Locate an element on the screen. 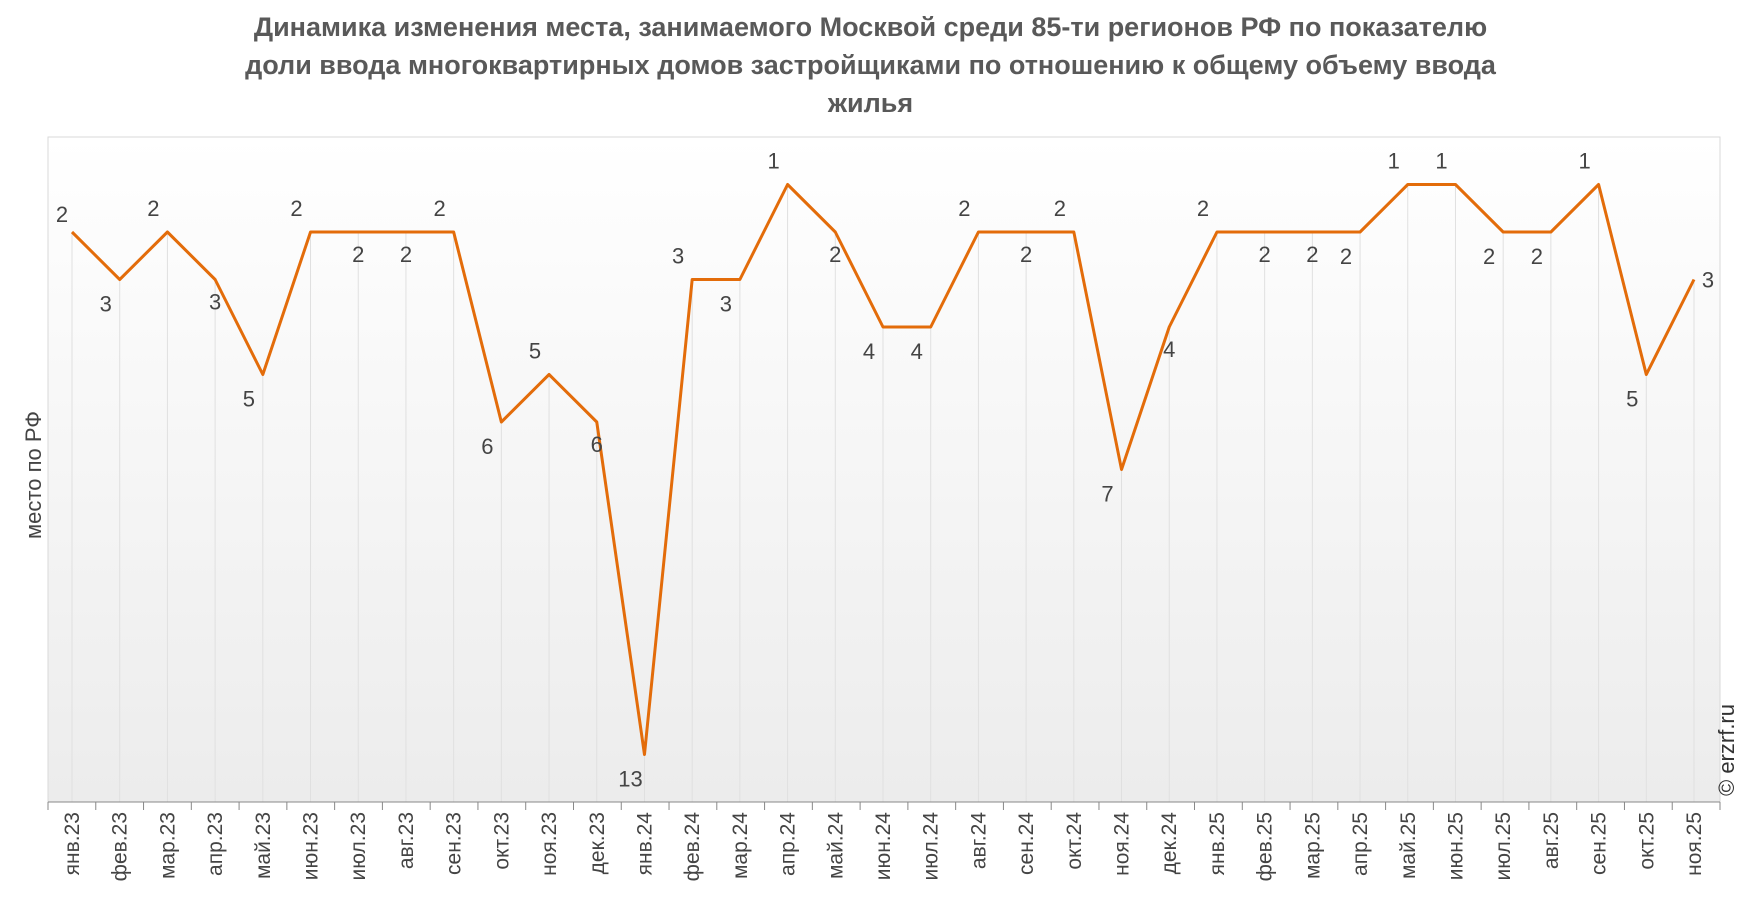 This screenshot has width=1741, height=912. x-tick-label: май.23 is located at coordinates (263, 845).